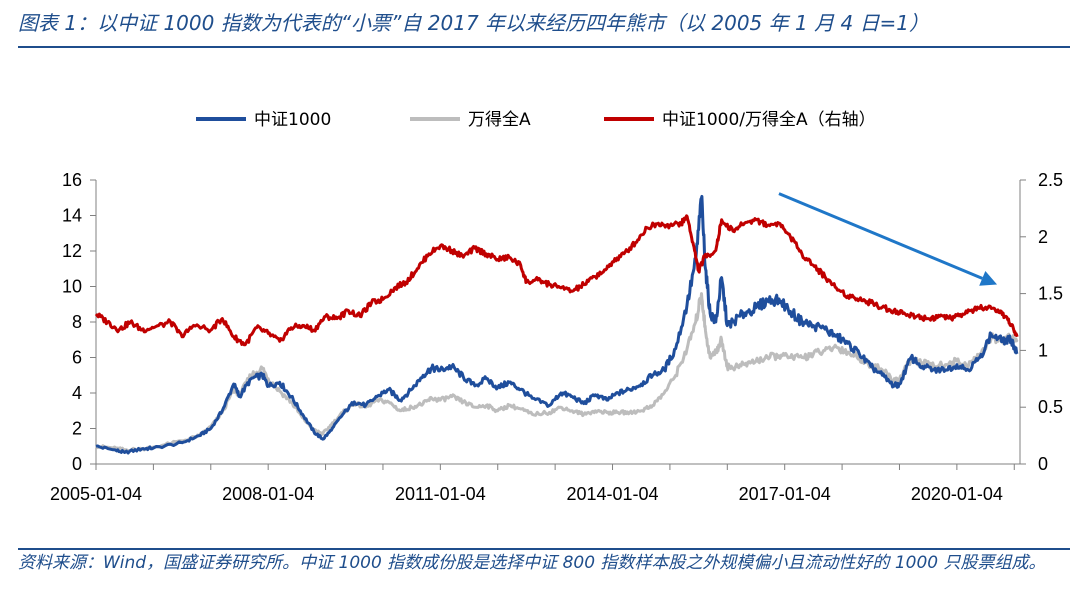  I want to click on y-right-tick-label: 2, so click(1043, 237).